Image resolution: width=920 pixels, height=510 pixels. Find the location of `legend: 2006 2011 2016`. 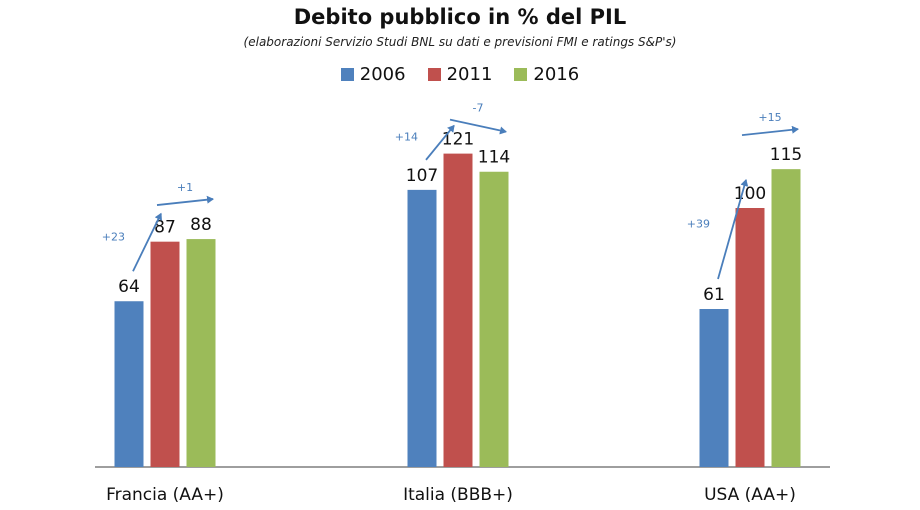

legend: 2006 2011 2016 is located at coordinates (460, 74).